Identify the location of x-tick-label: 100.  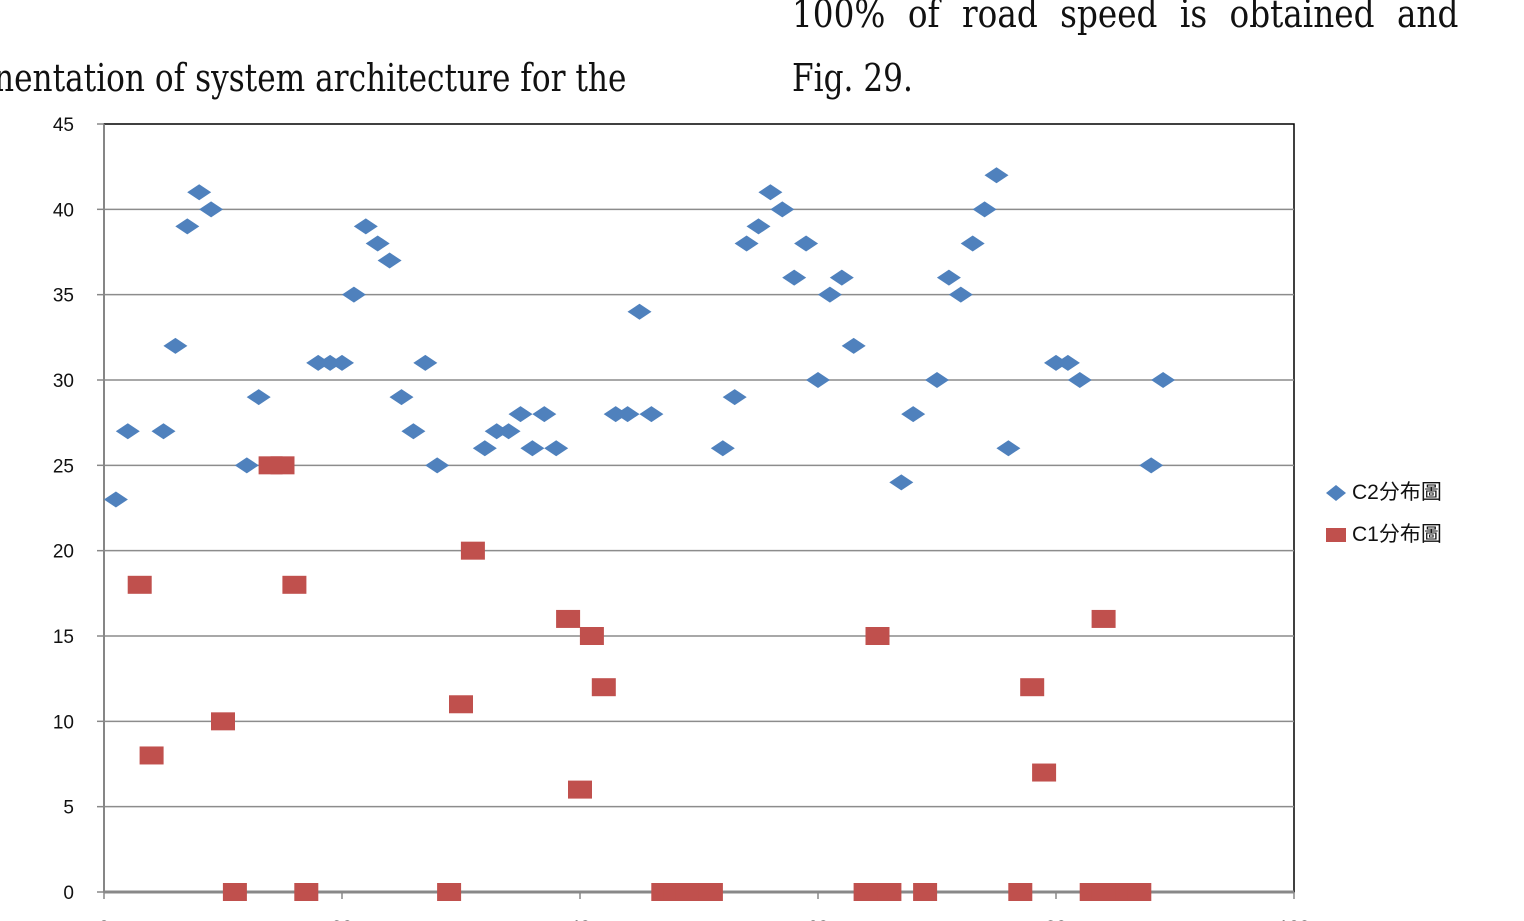
(1294, 919).